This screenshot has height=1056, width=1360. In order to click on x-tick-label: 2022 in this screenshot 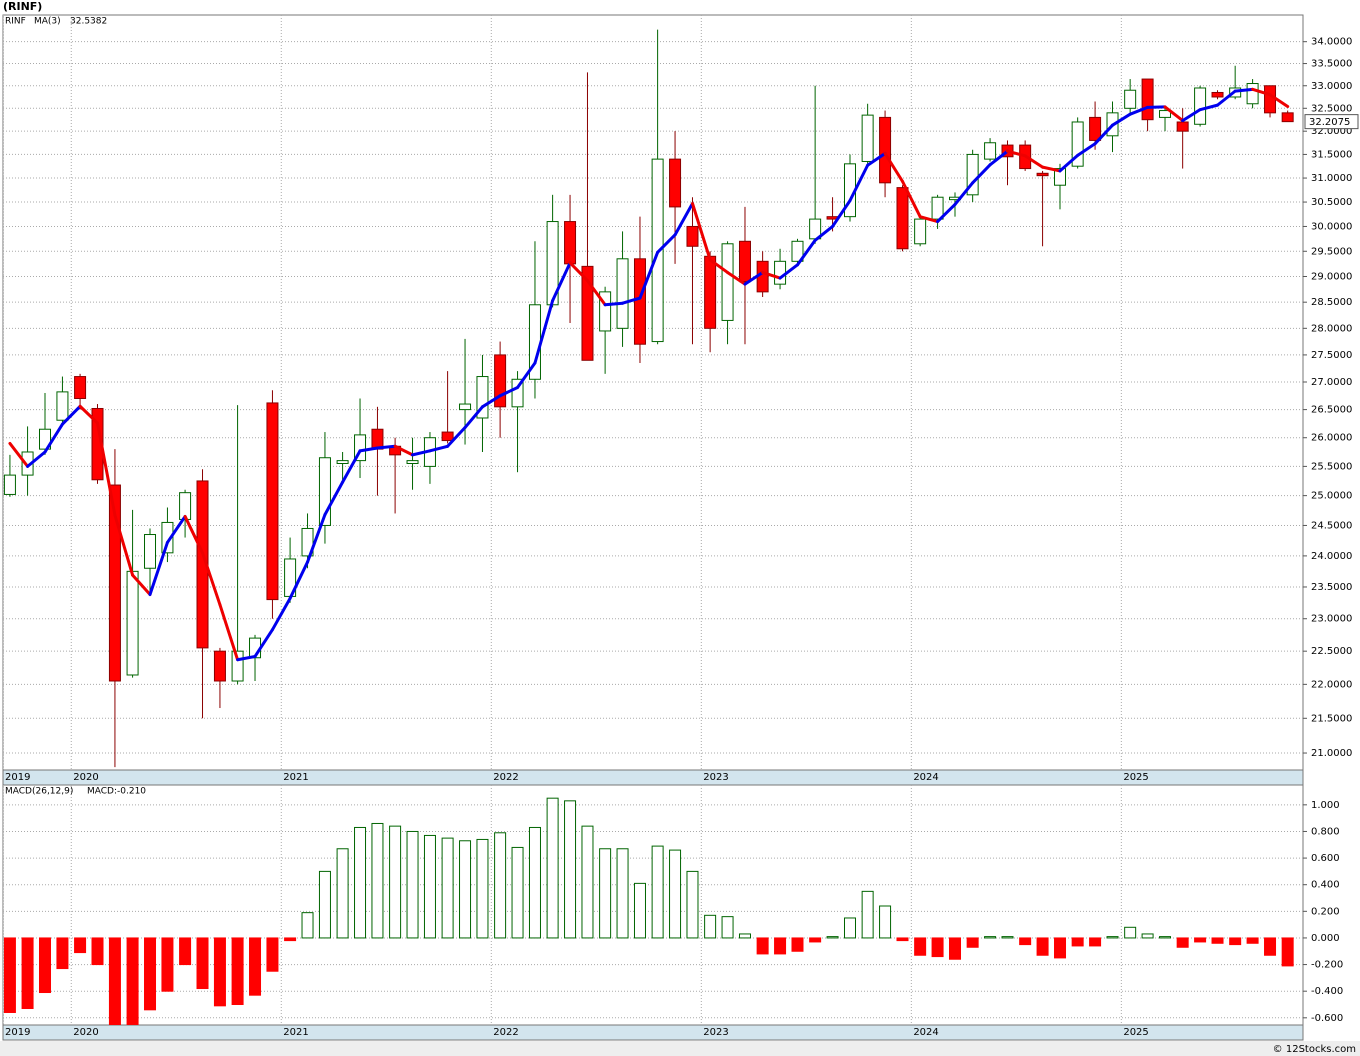, I will do `click(505, 1032)`.